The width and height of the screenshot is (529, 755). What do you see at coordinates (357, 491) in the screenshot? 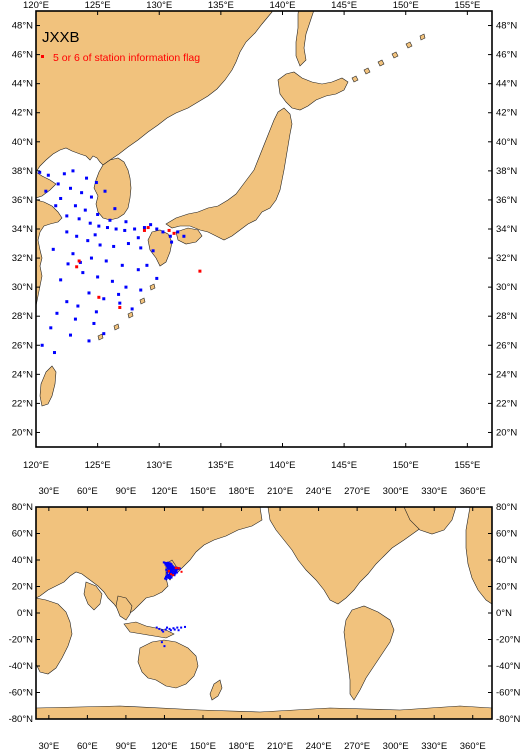
I see `x-tick-label-top: 270°E` at bounding box center [357, 491].